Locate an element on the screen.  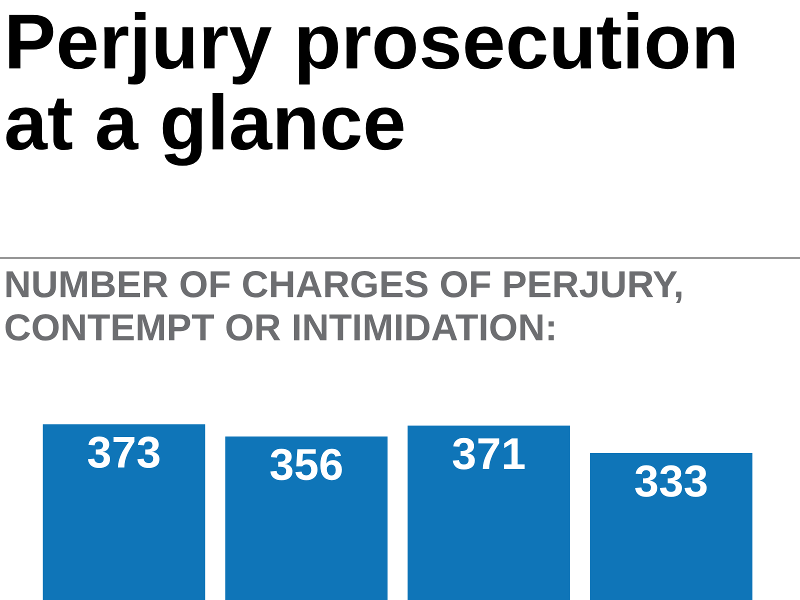
data-label: 356 is located at coordinates (306, 464).